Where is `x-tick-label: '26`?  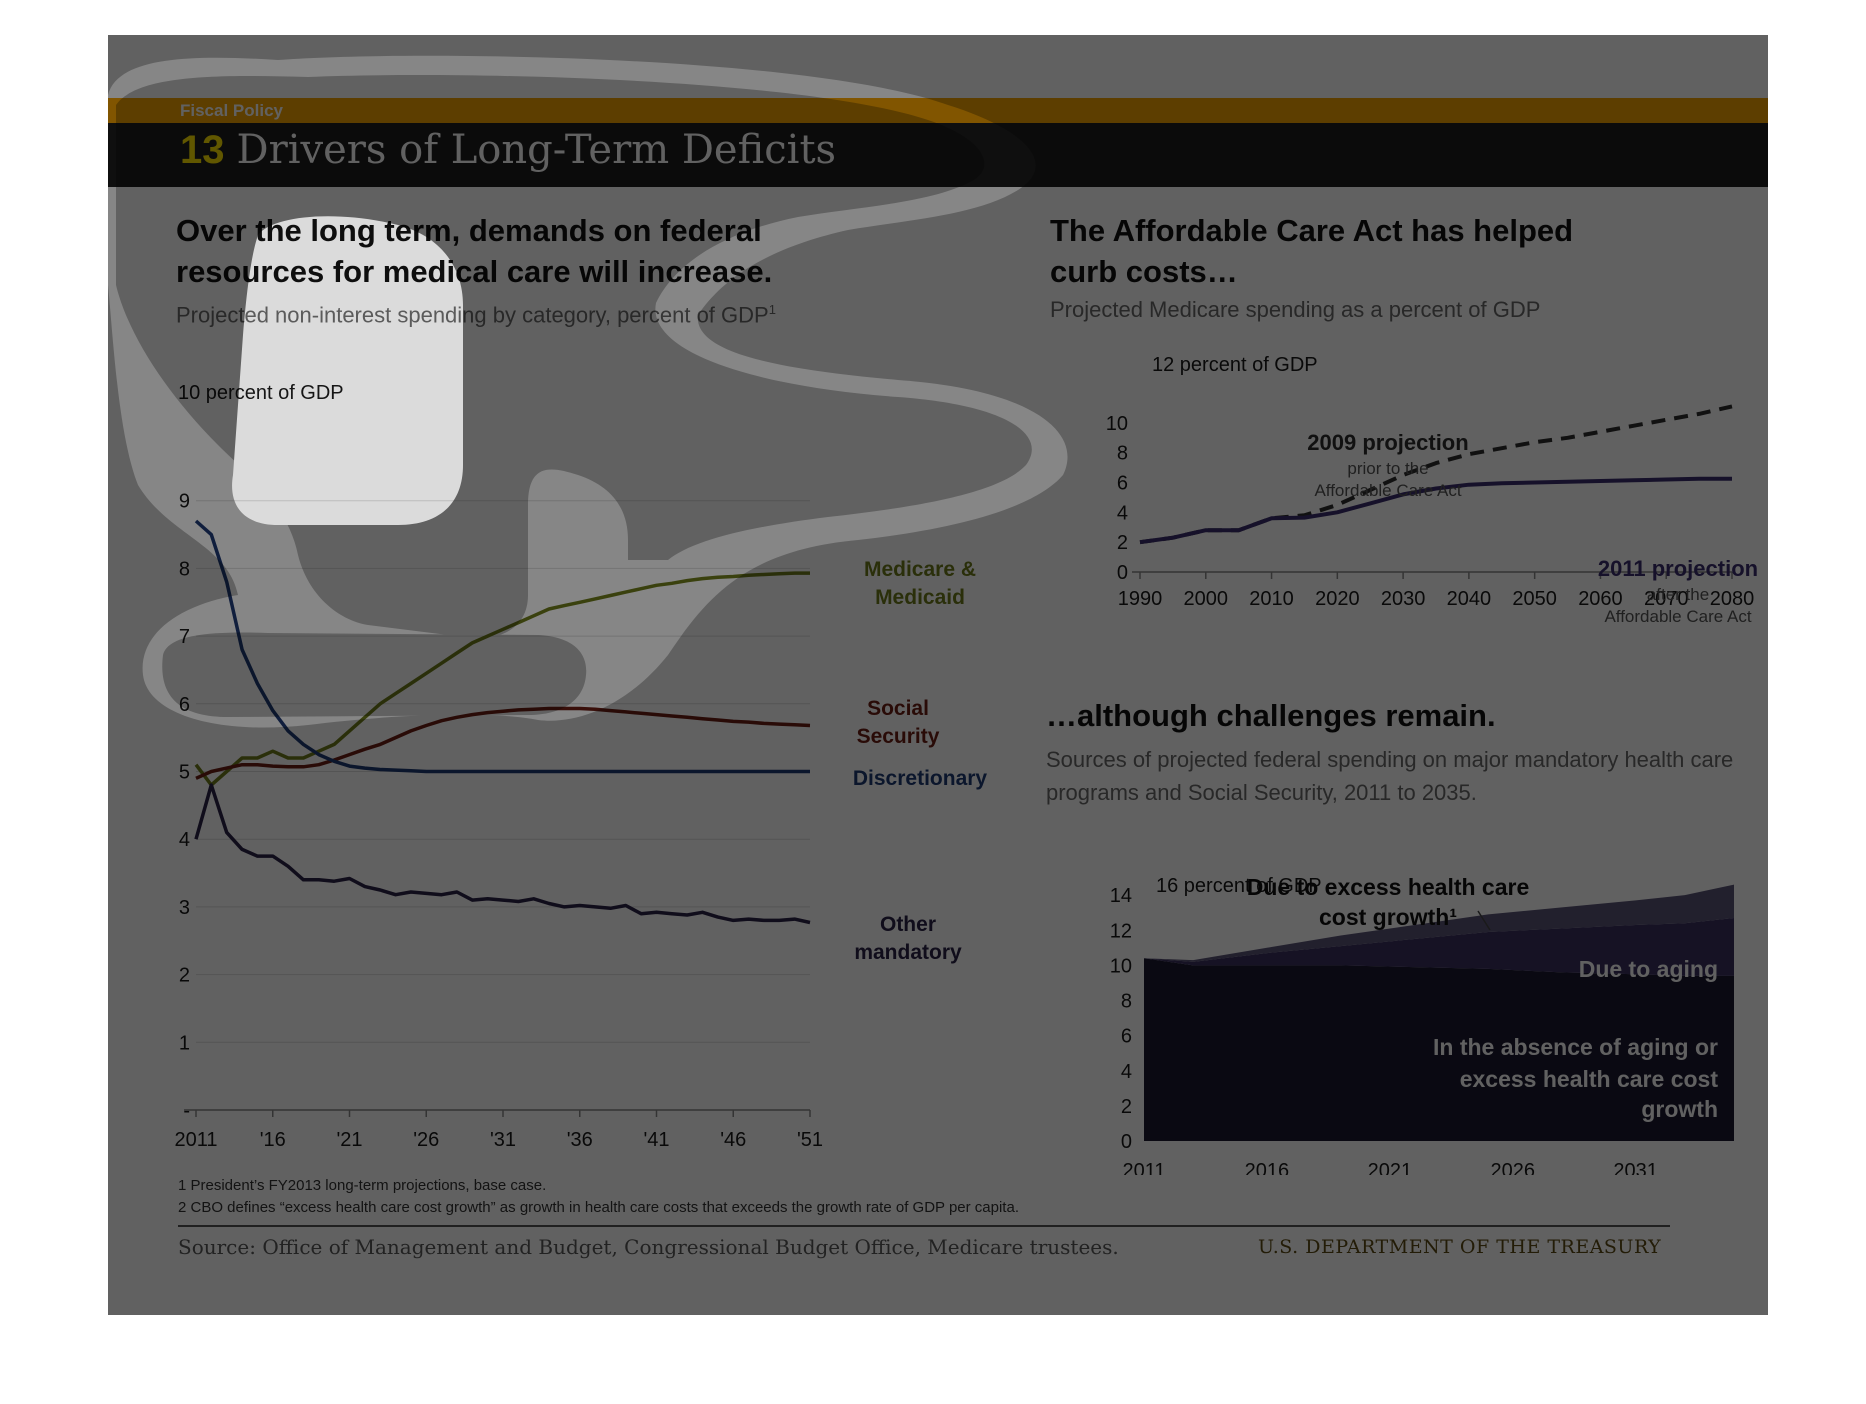
x-tick-label: '26 is located at coordinates (426, 1140).